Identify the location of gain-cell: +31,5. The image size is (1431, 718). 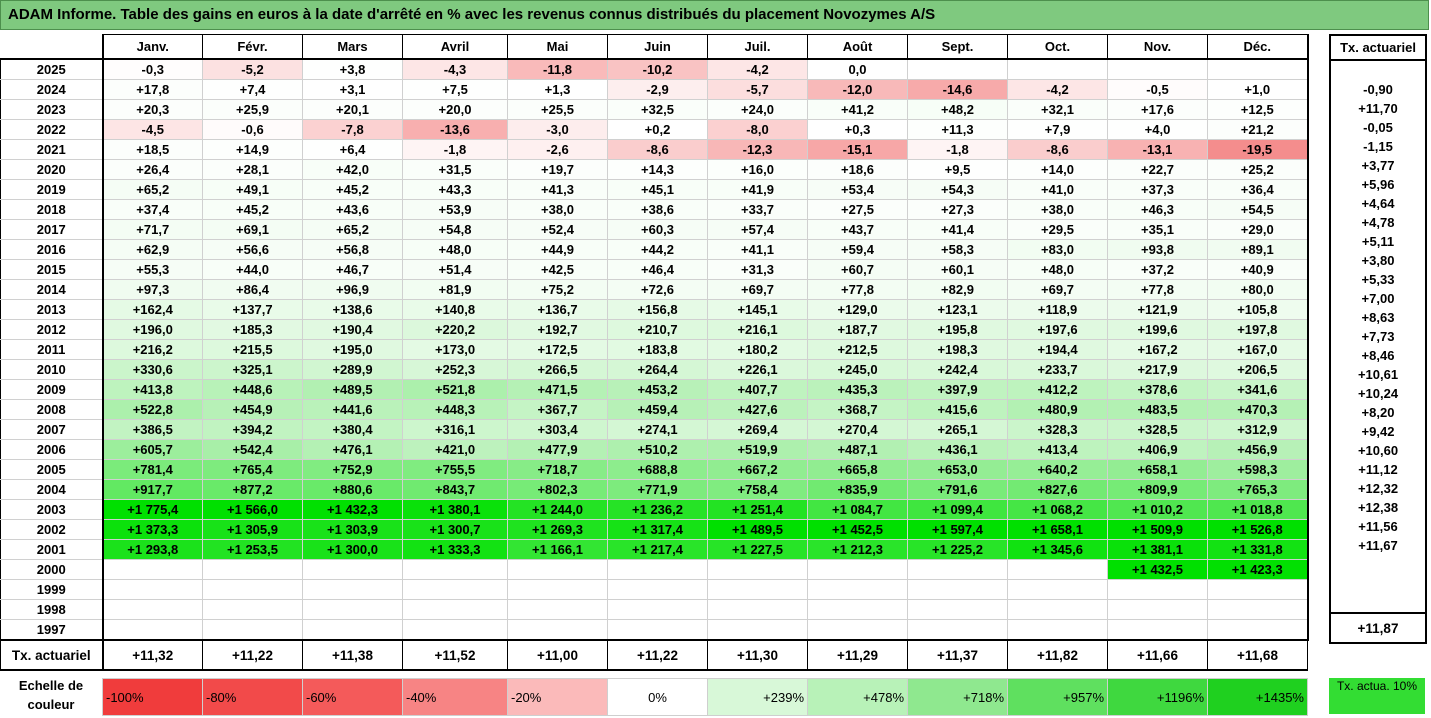
(455, 169).